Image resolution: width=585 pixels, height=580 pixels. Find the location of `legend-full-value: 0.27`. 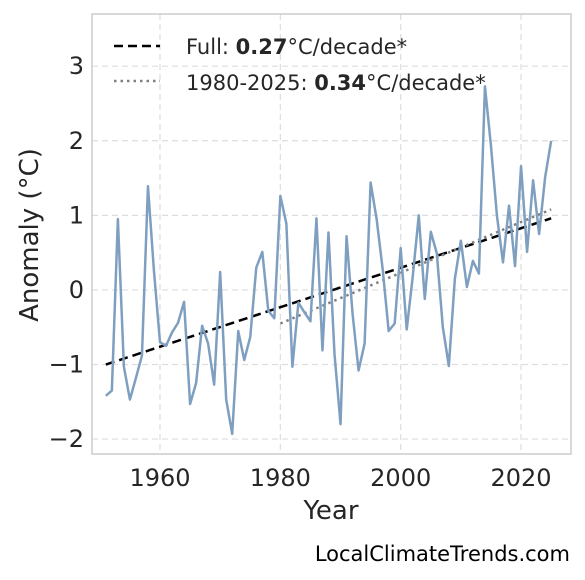

legend-full-value: 0.27 is located at coordinates (262, 47).